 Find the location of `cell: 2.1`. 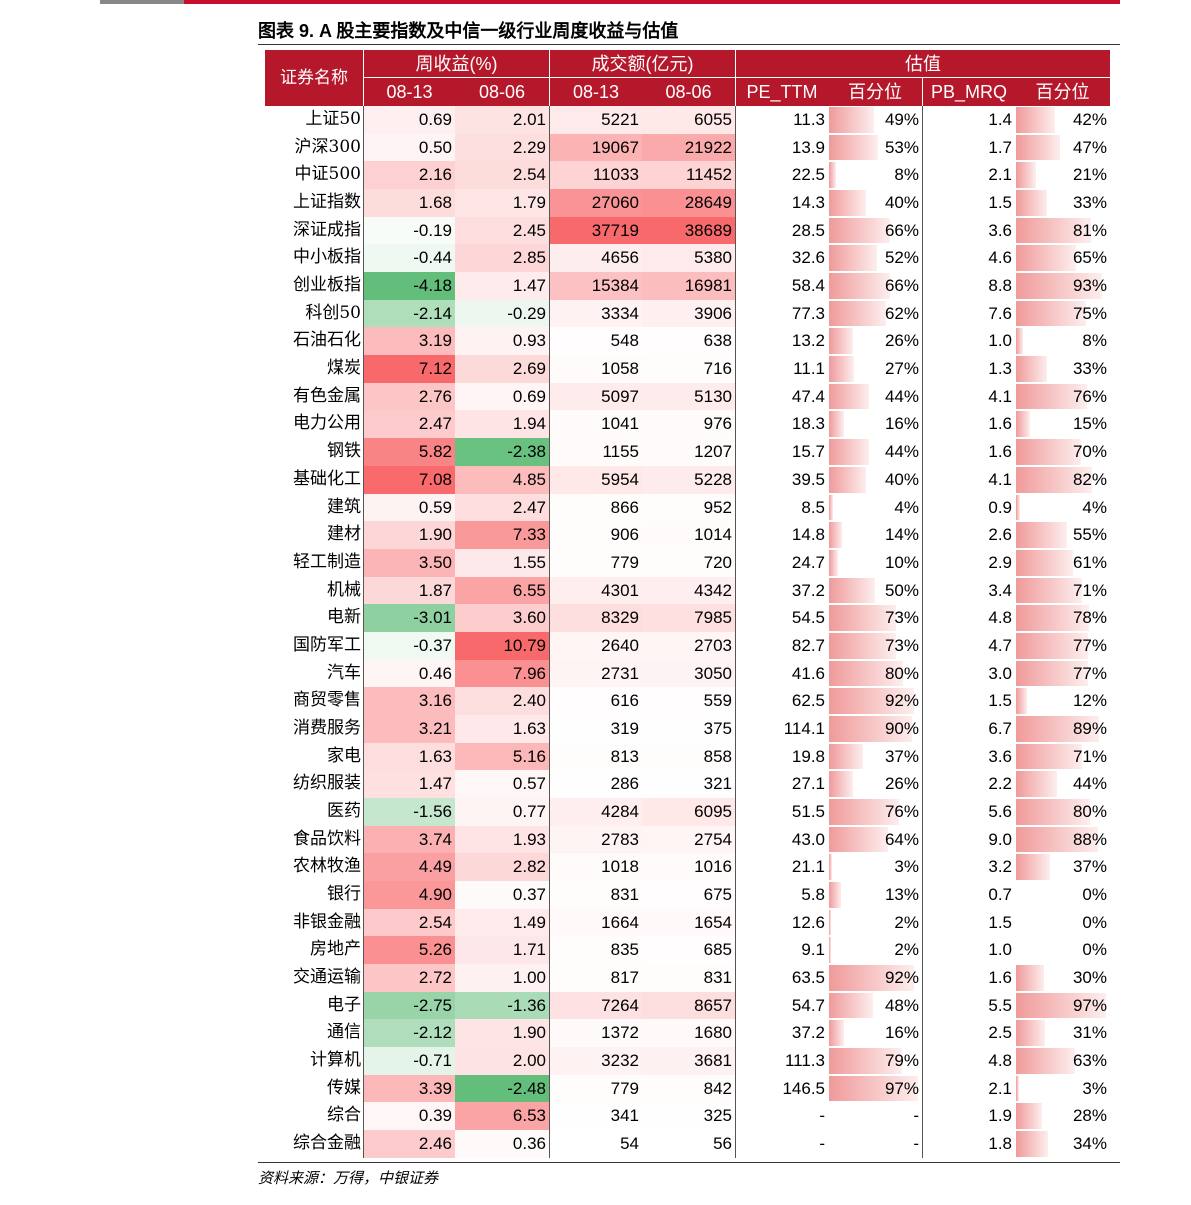

cell: 2.1 is located at coordinates (1000, 1088).